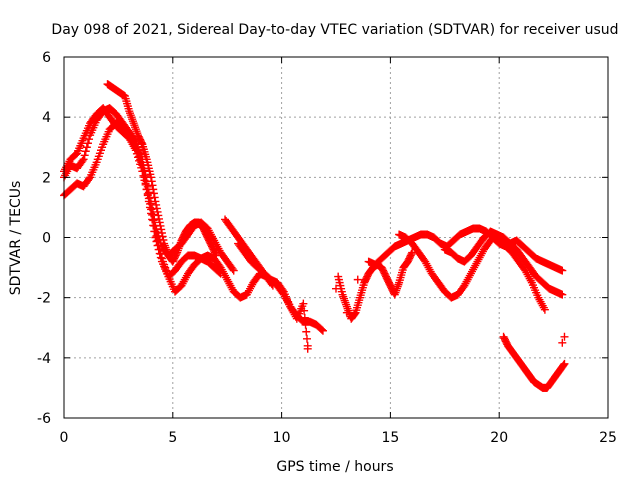  I want to click on x-tick-label: 25, so click(608, 438).